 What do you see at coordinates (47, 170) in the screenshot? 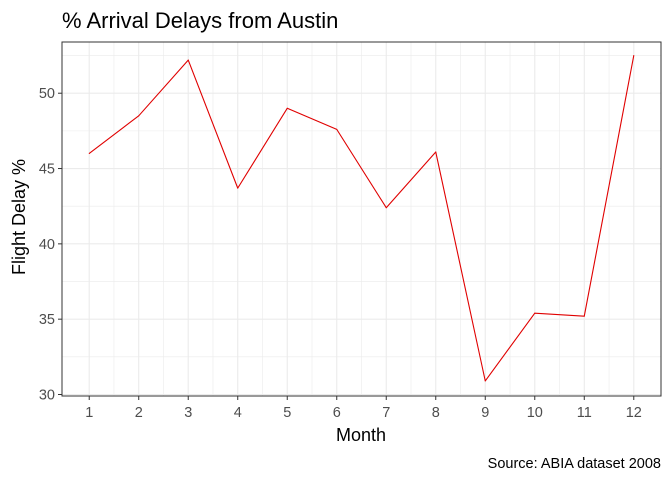
I see `y-tick-label: 45` at bounding box center [47, 170].